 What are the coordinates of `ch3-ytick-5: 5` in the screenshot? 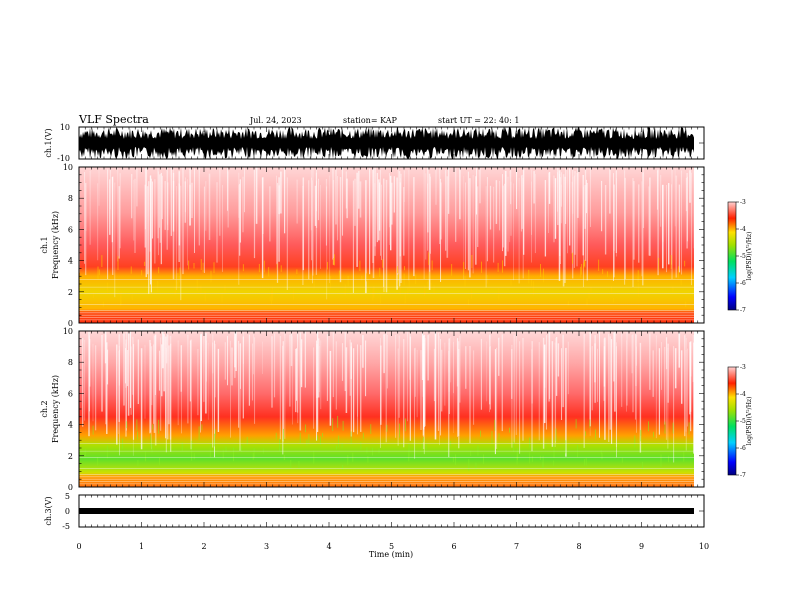 It's located at (67, 496).